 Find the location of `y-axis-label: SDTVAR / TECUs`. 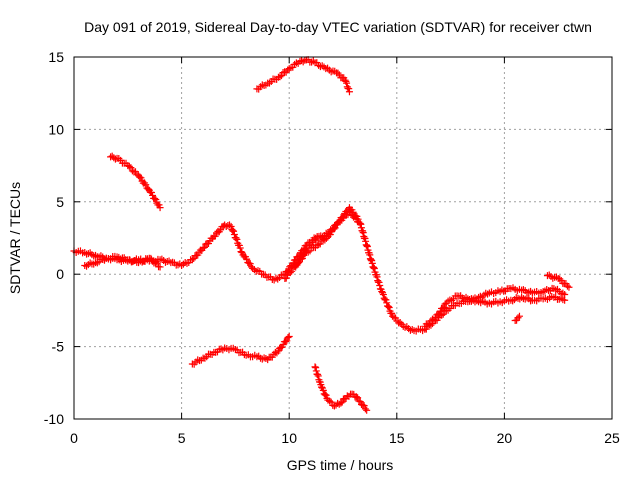

y-axis-label: SDTVAR / TECUs is located at coordinates (15, 238).